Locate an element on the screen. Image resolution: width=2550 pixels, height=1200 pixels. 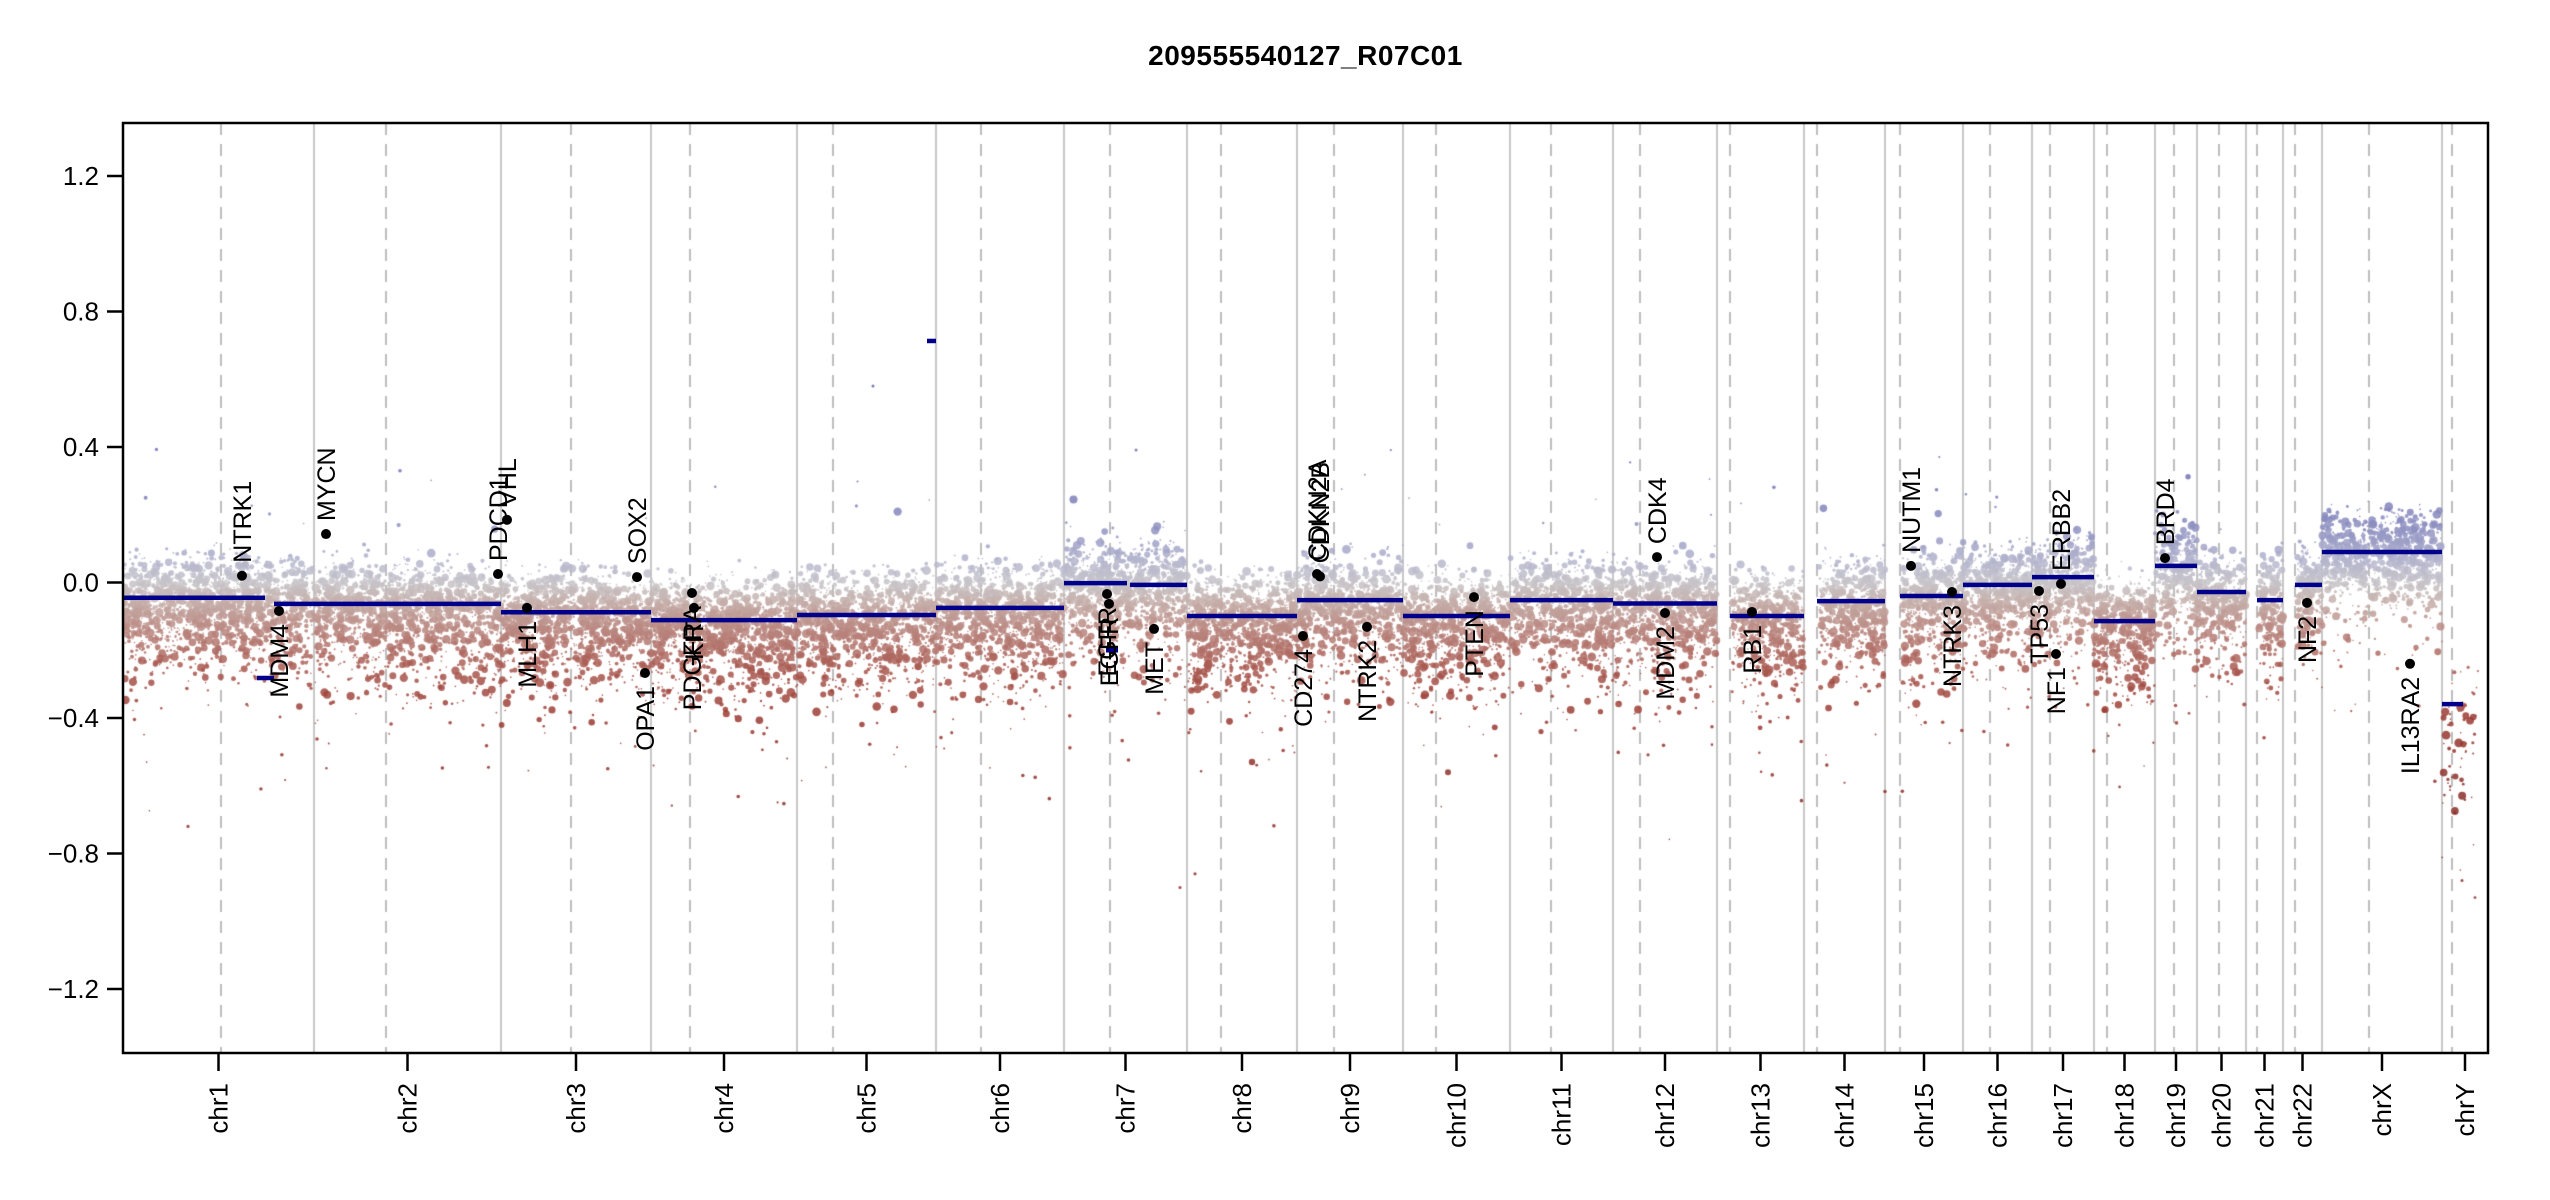
gene-dot-SOX2 is located at coordinates (637, 577).